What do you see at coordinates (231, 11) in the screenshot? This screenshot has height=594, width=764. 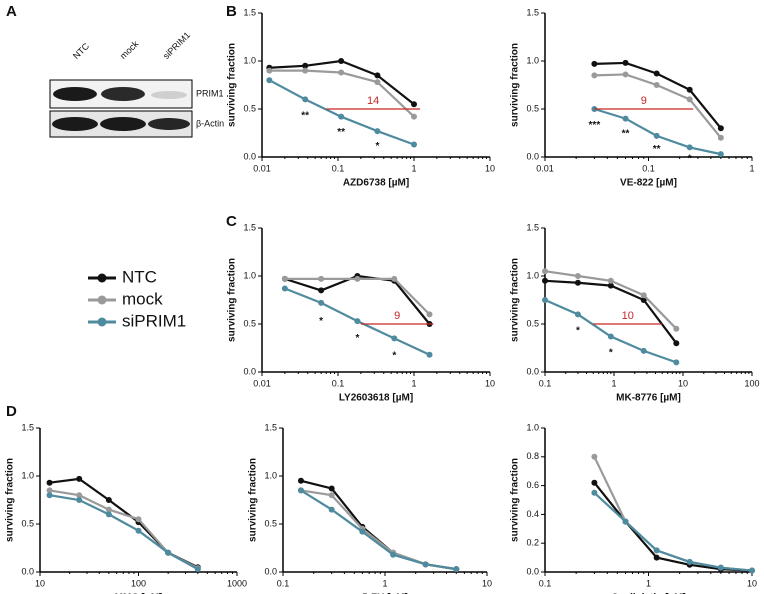 I see `panel-label: B` at bounding box center [231, 11].